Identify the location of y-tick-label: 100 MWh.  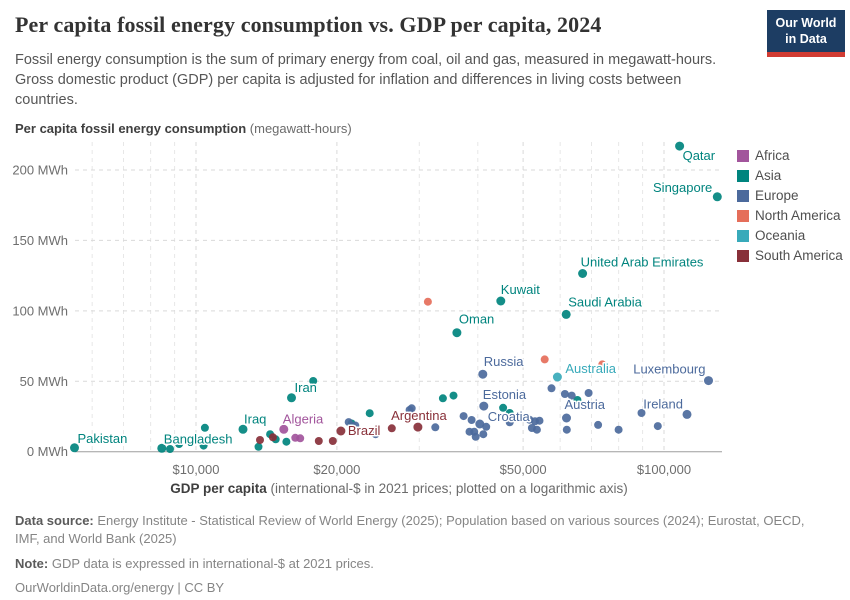
(40, 310).